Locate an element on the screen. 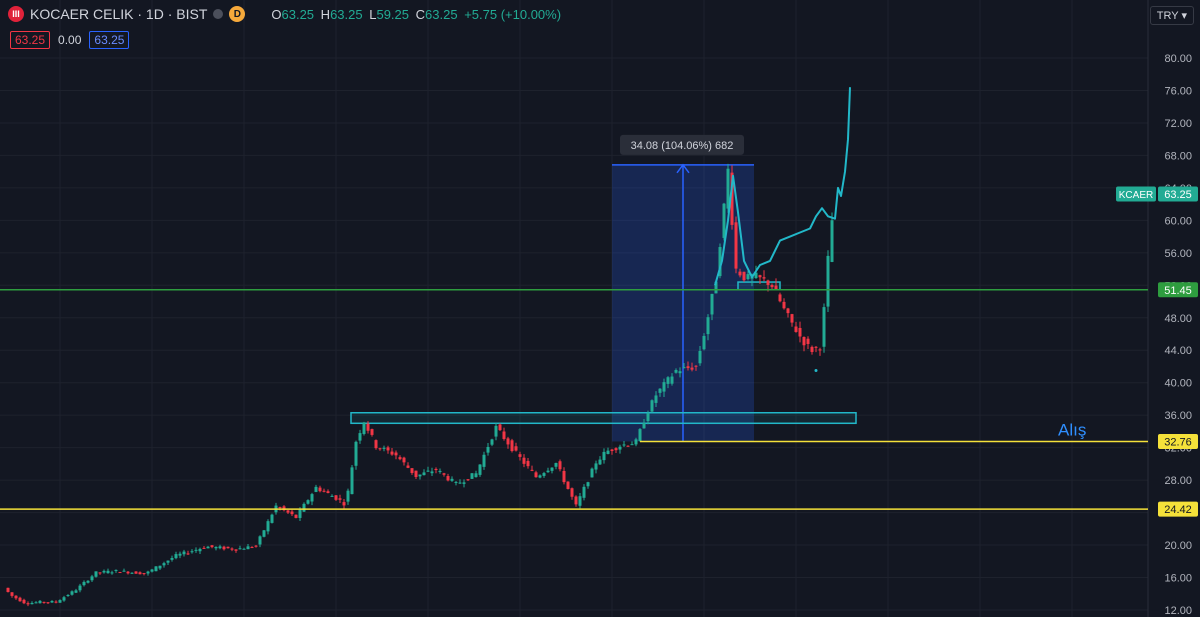 Image resolution: width=1200 pixels, height=617 pixels. tick-label: 56.00 is located at coordinates (1178, 254).